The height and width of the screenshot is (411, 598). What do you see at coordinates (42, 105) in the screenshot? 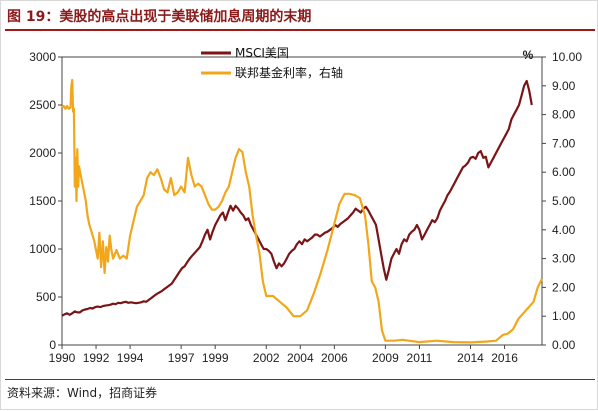
I see `left-axis-tick-label: 2500` at bounding box center [42, 105].